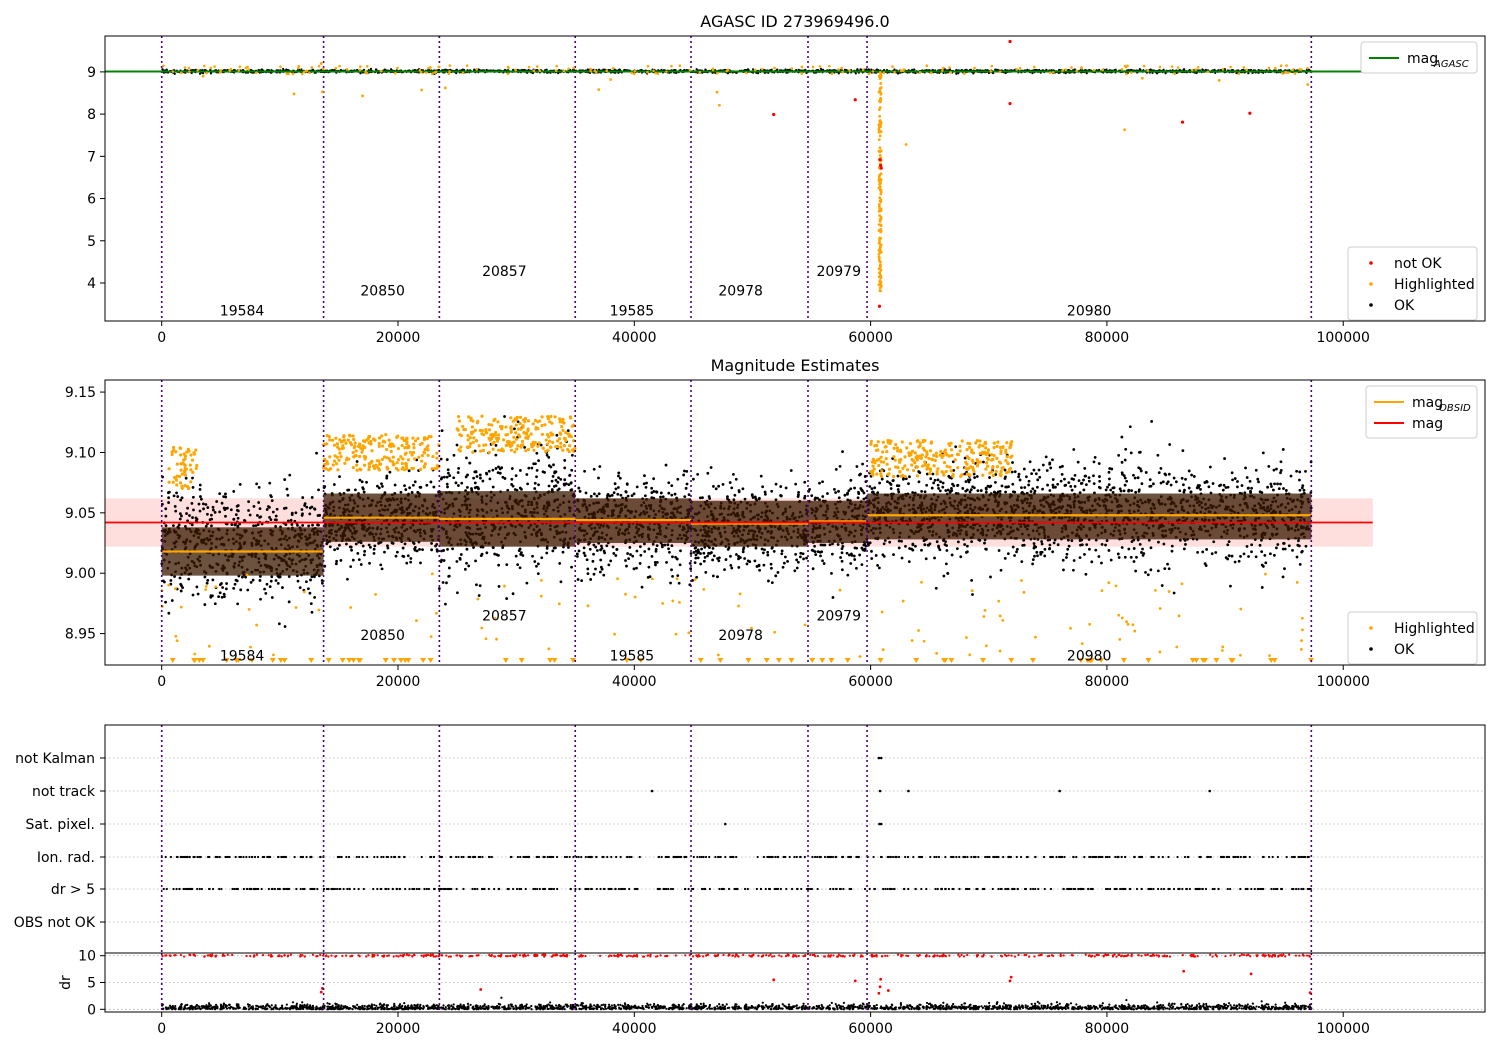 This screenshot has width=1500, height=1050. I want to click on panel-title: AGASC ID 273969496.0, so click(794, 21).